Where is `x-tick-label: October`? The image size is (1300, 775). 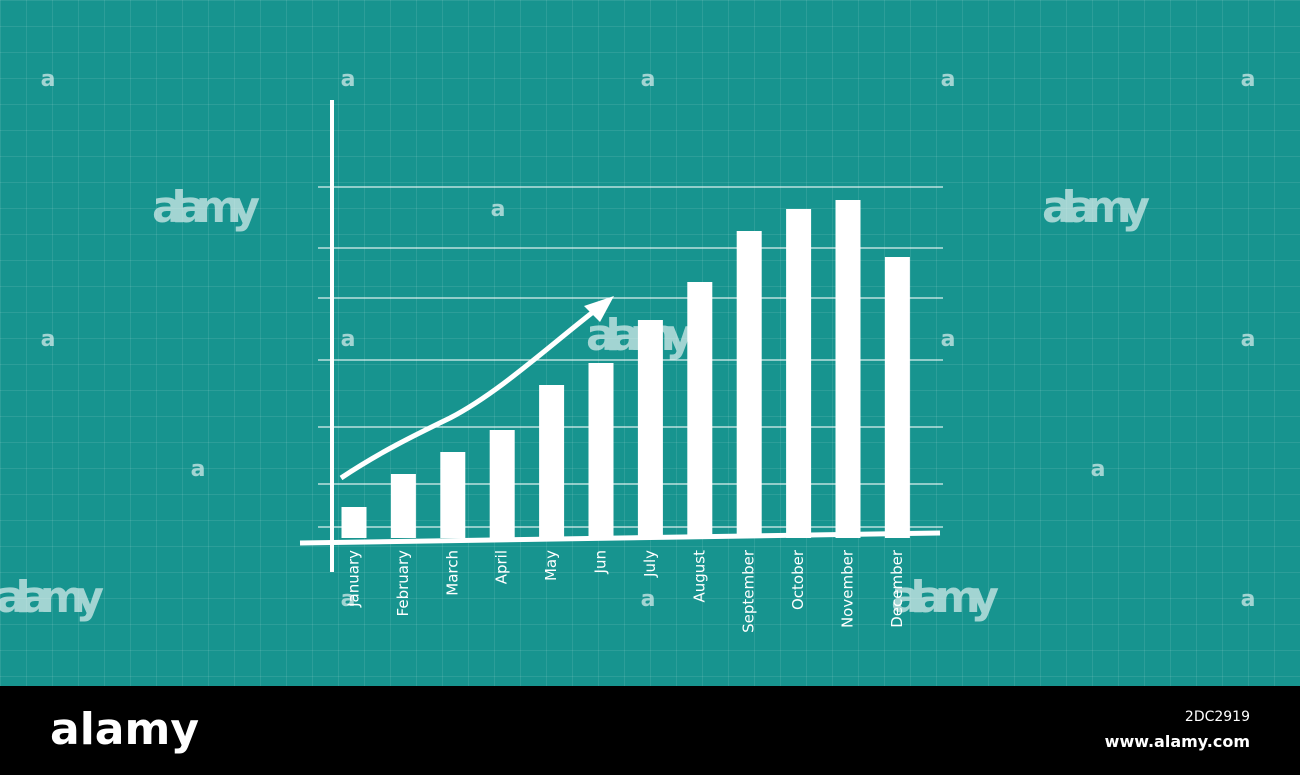 x-tick-label: October is located at coordinates (798, 579).